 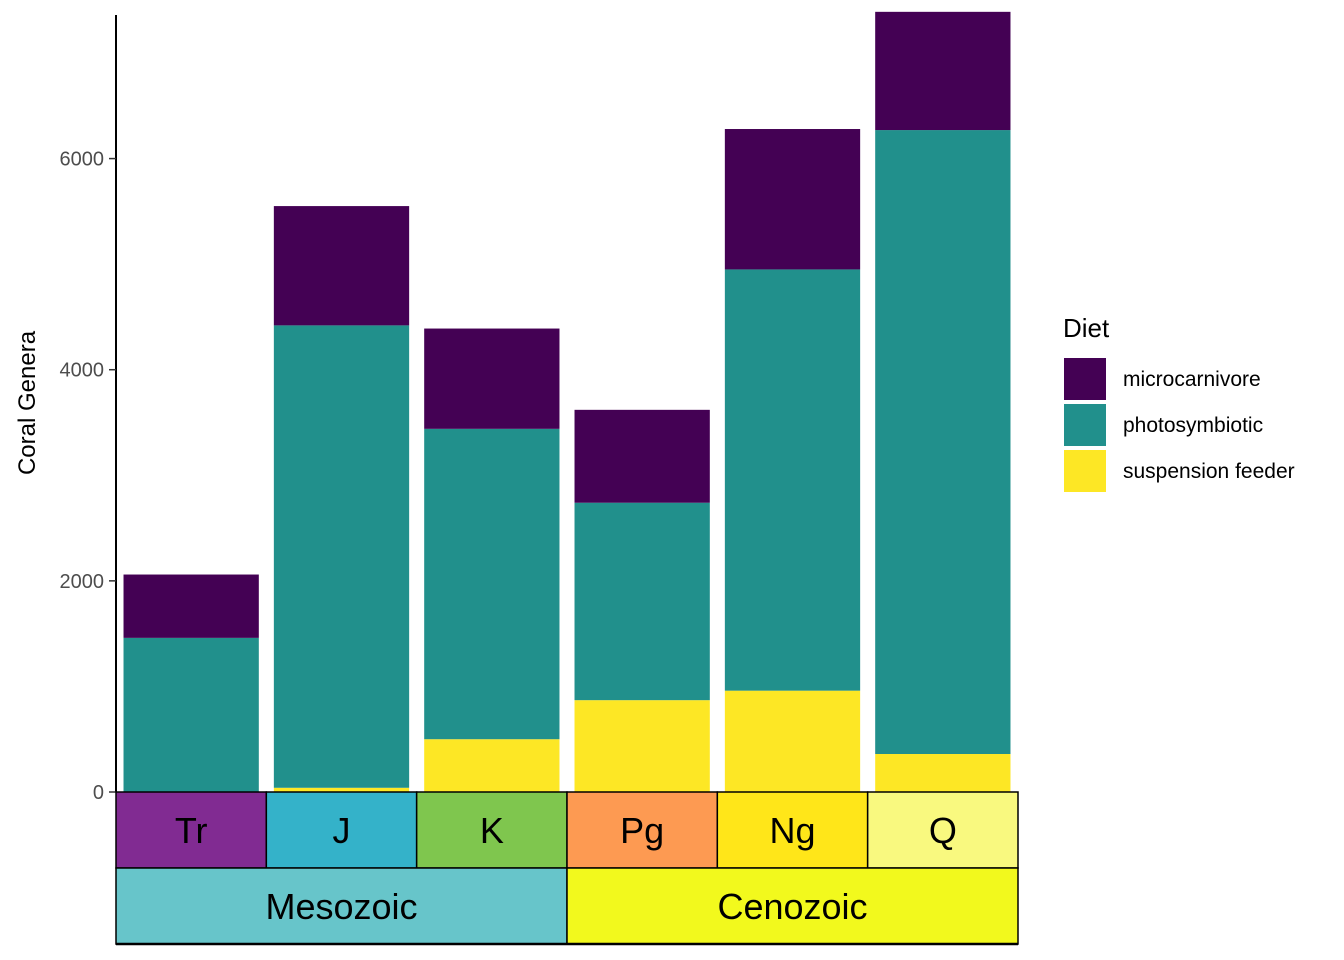 What do you see at coordinates (642, 746) in the screenshot?
I see `bar-pg-suspension-feeder` at bounding box center [642, 746].